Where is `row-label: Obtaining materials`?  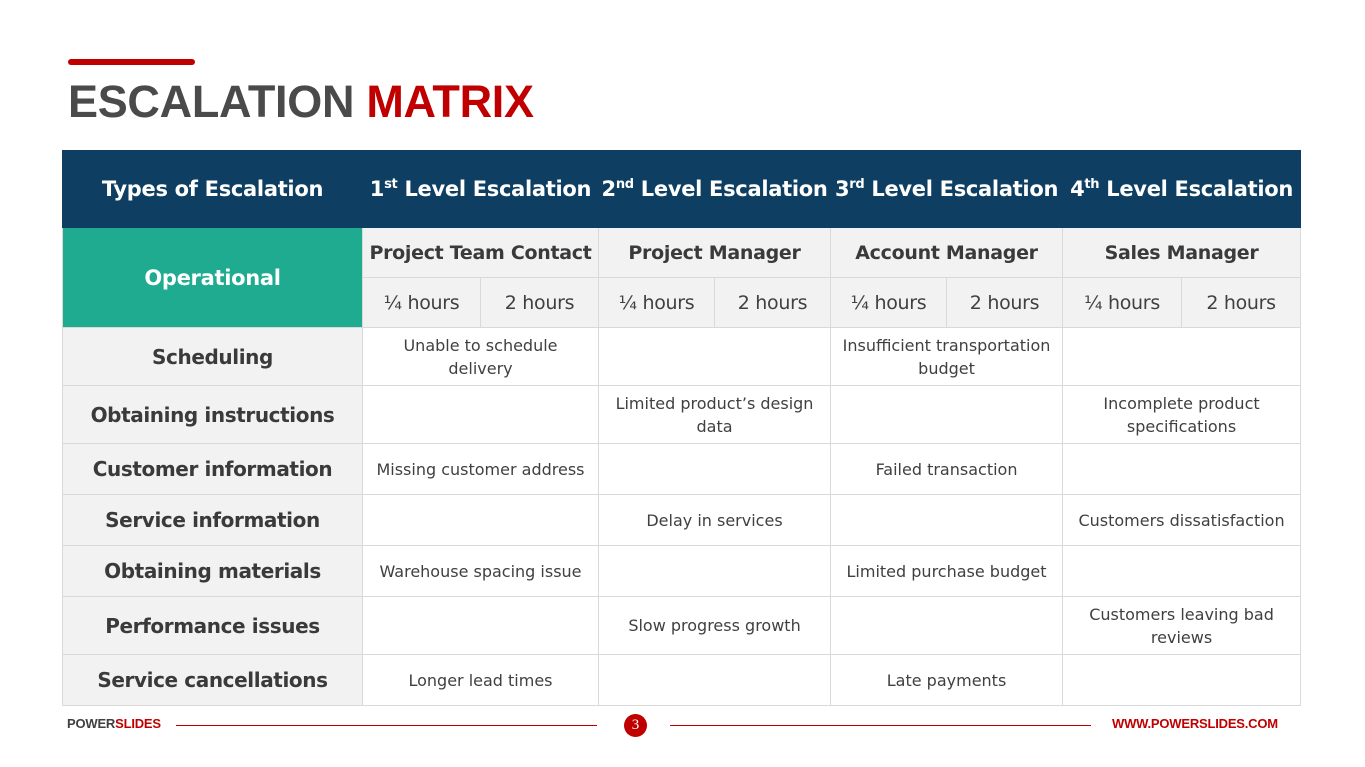 row-label: Obtaining materials is located at coordinates (212, 571).